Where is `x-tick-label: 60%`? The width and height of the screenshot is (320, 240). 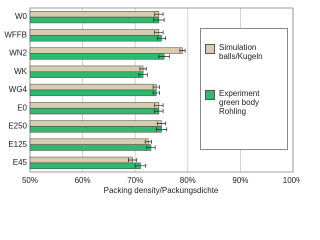 x-tick-label: 60% is located at coordinates (83, 180).